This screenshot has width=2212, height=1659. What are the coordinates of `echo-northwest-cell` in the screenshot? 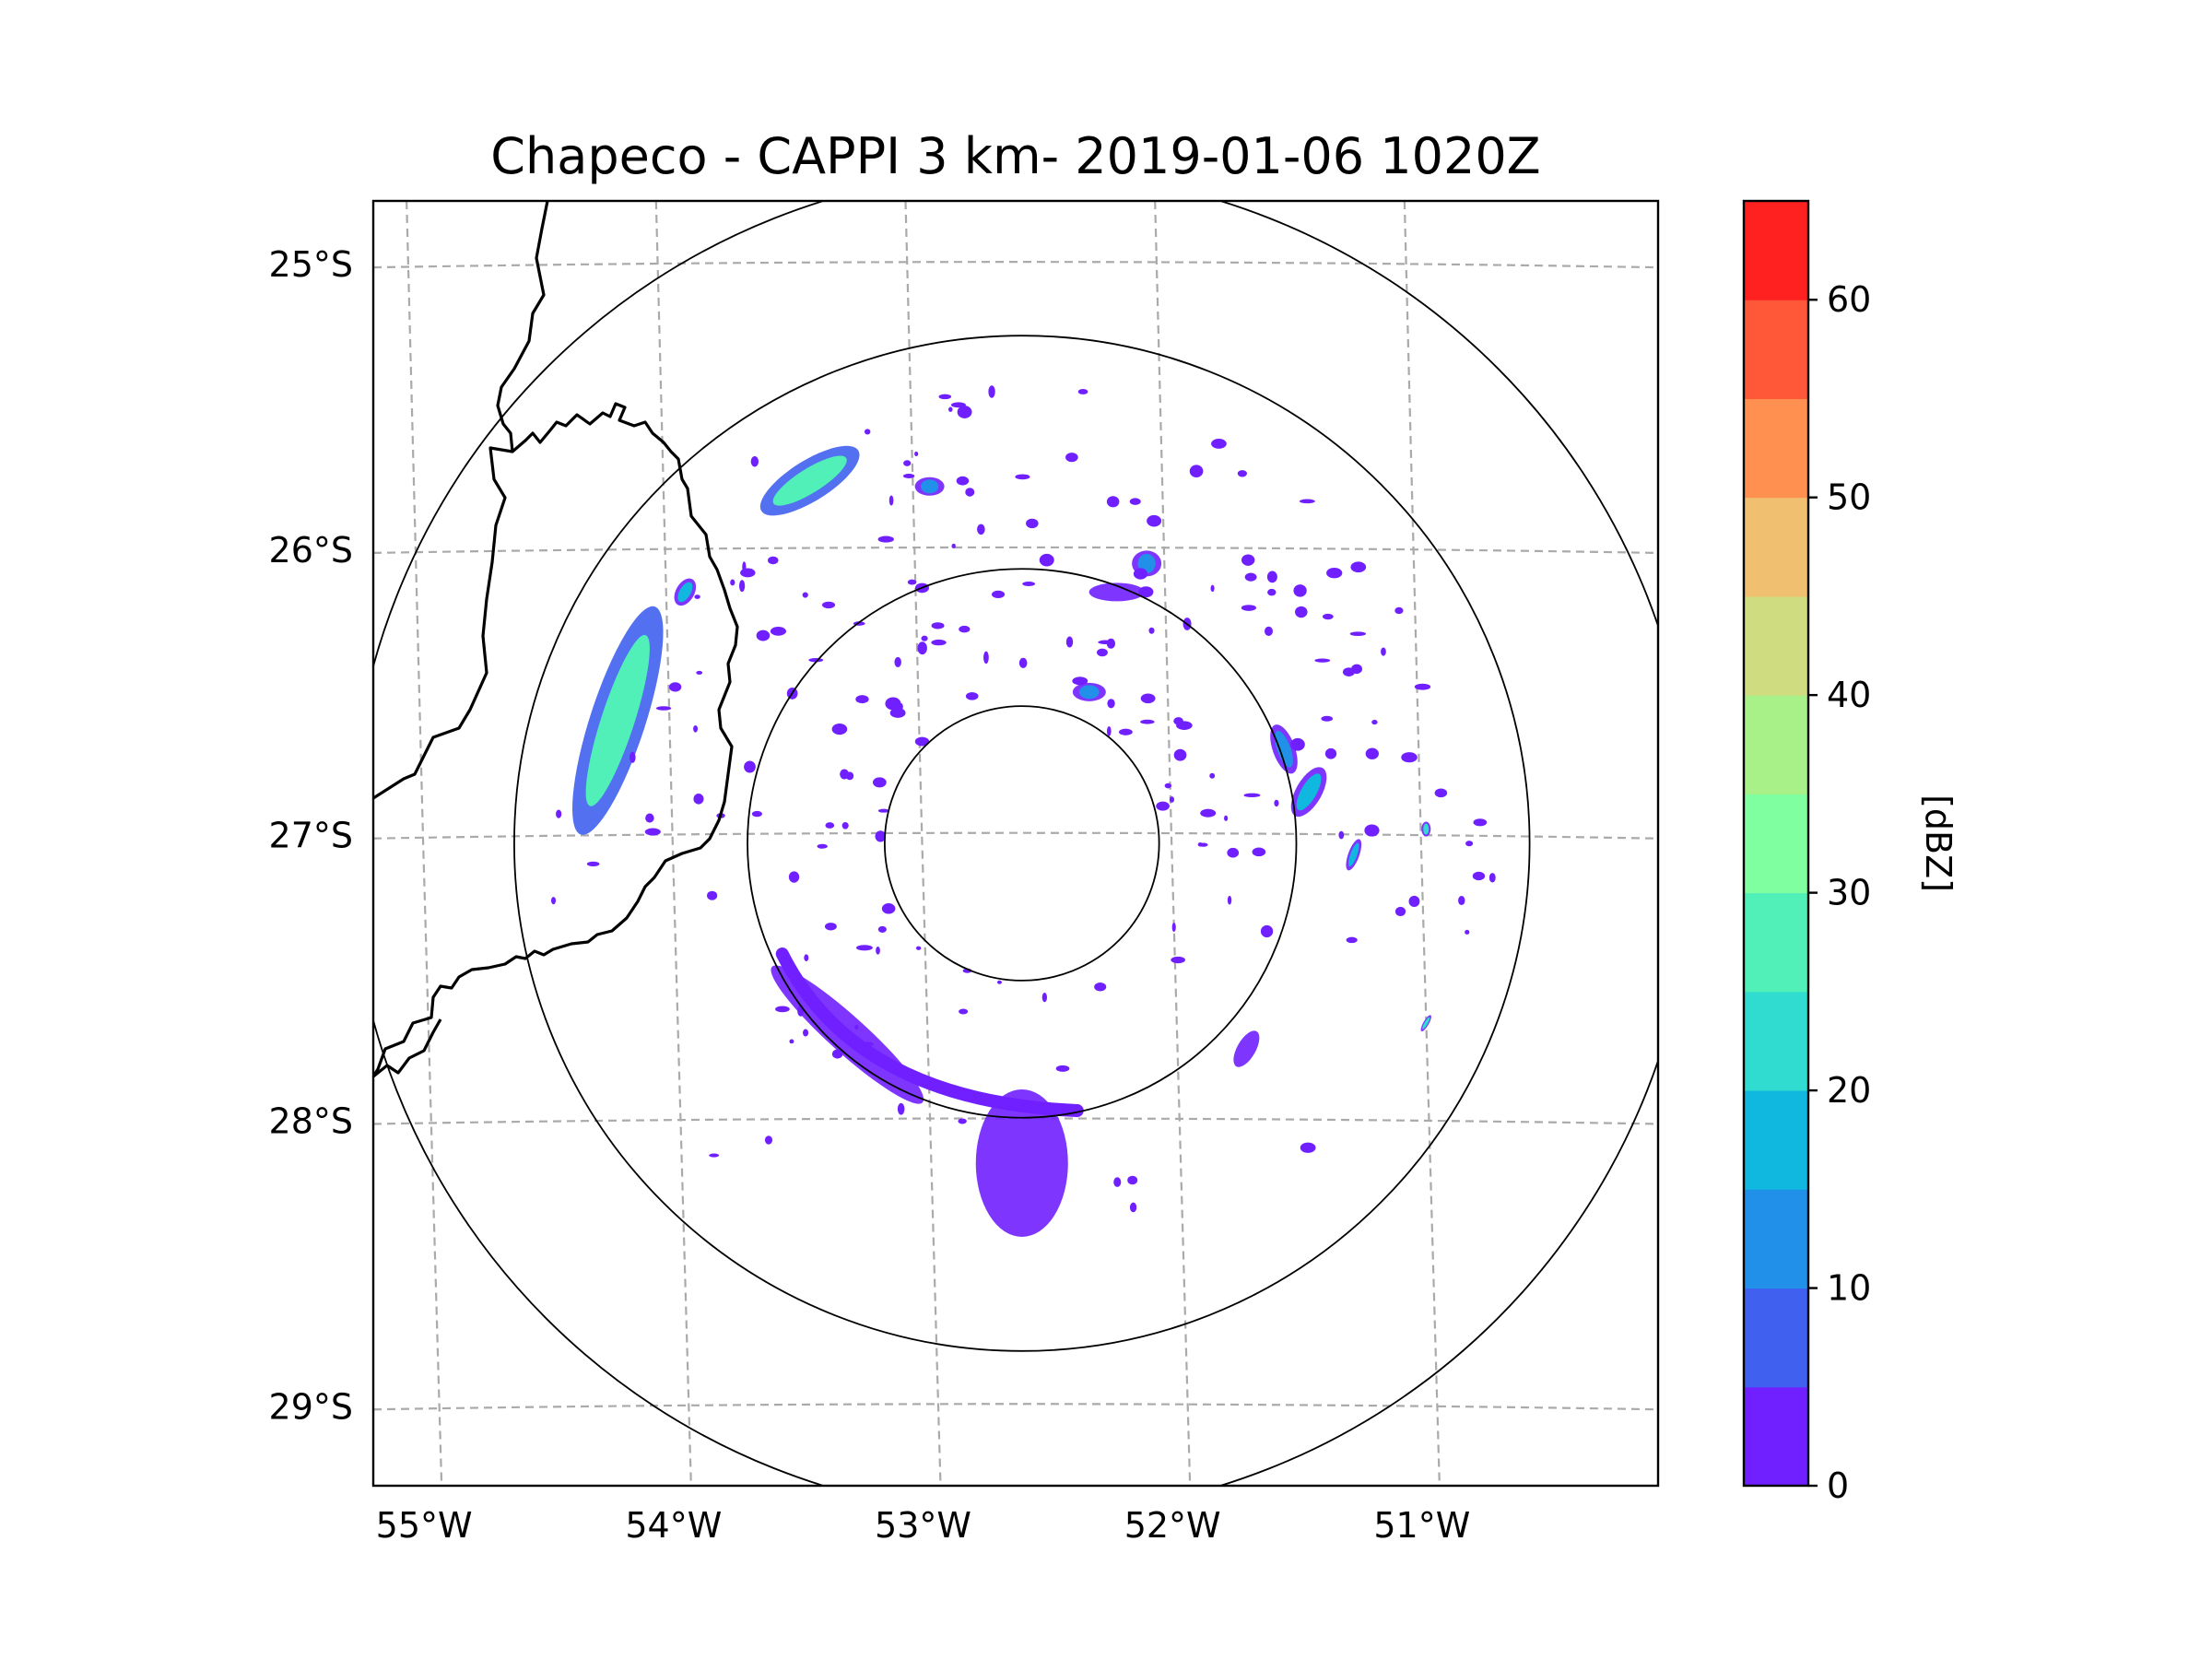 It's located at (685, 592).